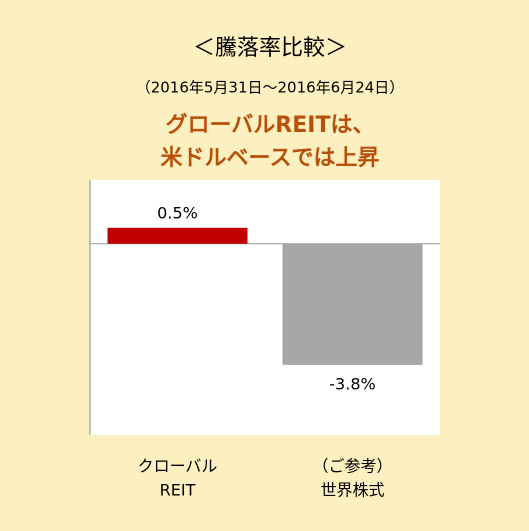 The image size is (529, 531). What do you see at coordinates (352, 490) in the screenshot?
I see `x-tick-label: 世界株式` at bounding box center [352, 490].